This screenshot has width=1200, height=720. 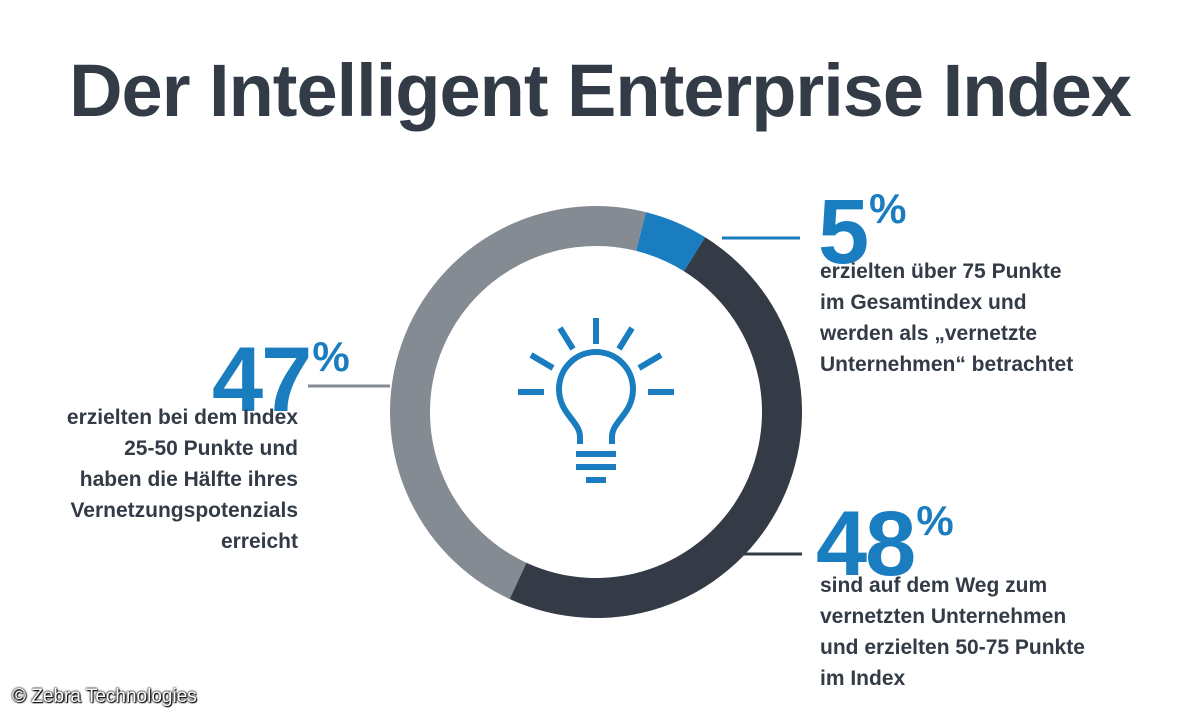 What do you see at coordinates (941, 271) in the screenshot?
I see `desc-line: erzielten über 75 Punkte` at bounding box center [941, 271].